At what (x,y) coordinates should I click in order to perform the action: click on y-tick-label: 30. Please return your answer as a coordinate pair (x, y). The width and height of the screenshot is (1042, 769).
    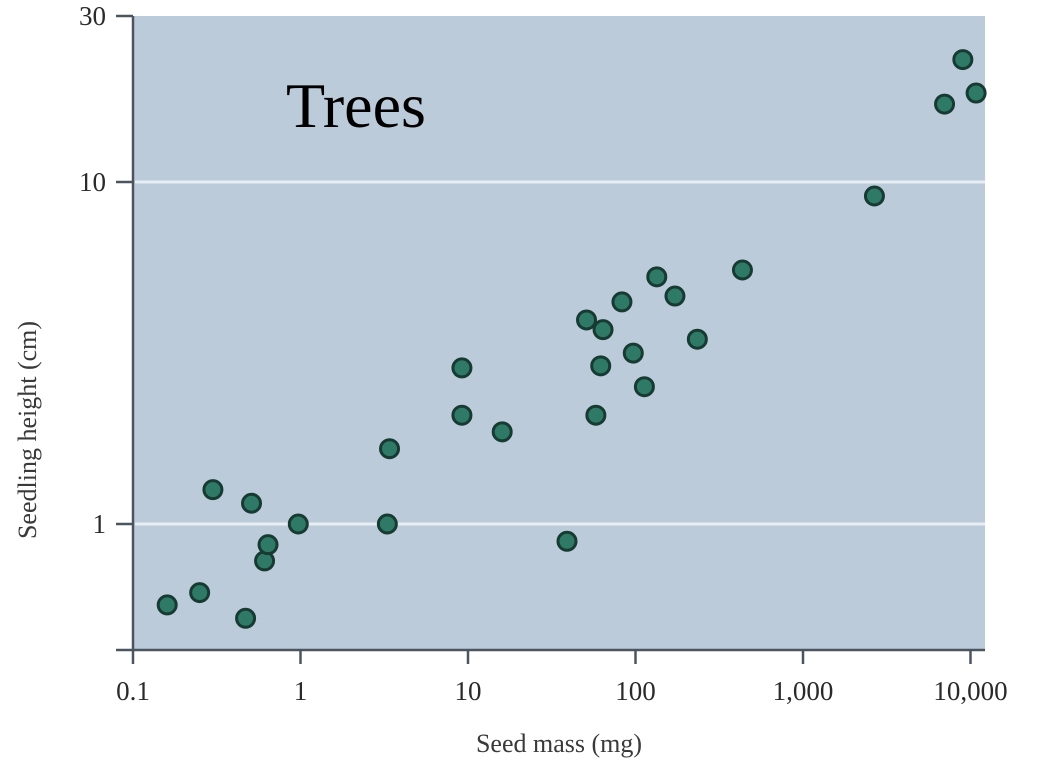
    Looking at the image, I should click on (92, 16).